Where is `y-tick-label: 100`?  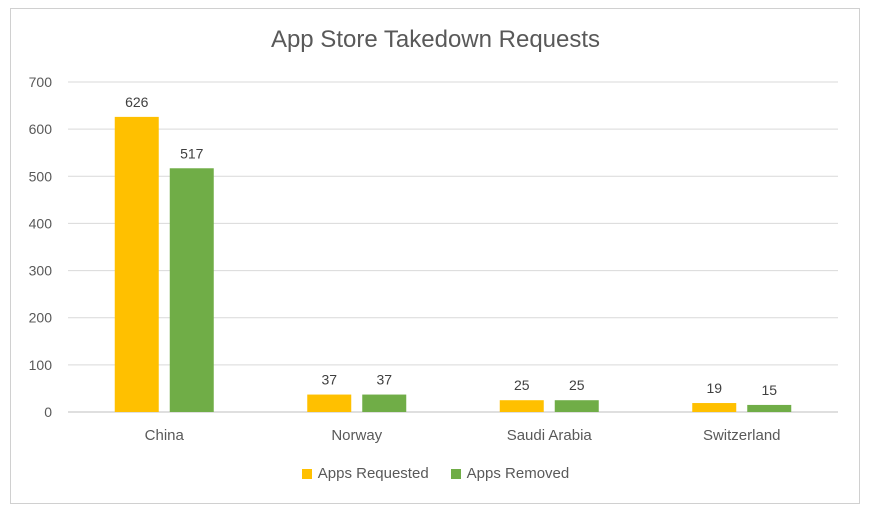 y-tick-label: 100 is located at coordinates (41, 365).